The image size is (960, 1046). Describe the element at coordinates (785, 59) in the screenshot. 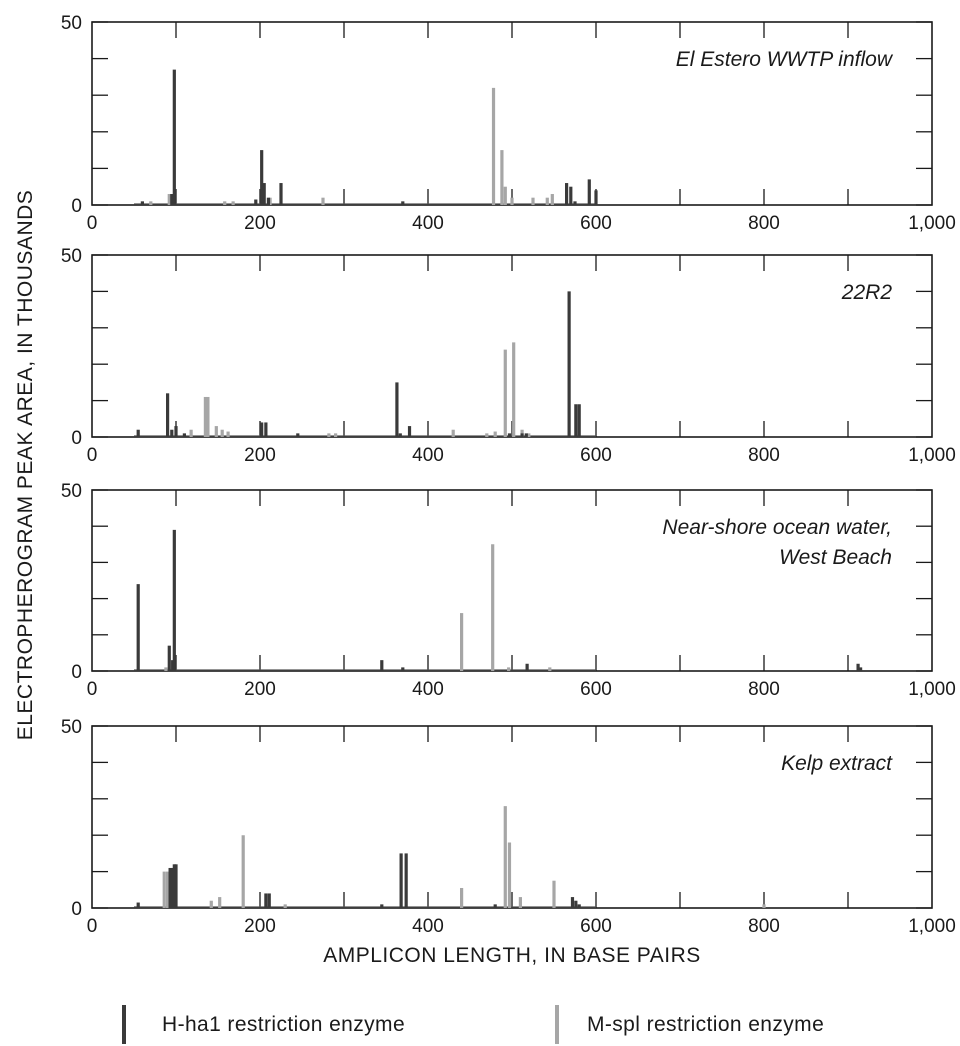

I see `panel-title: El Estero WWTP inflow` at that location.